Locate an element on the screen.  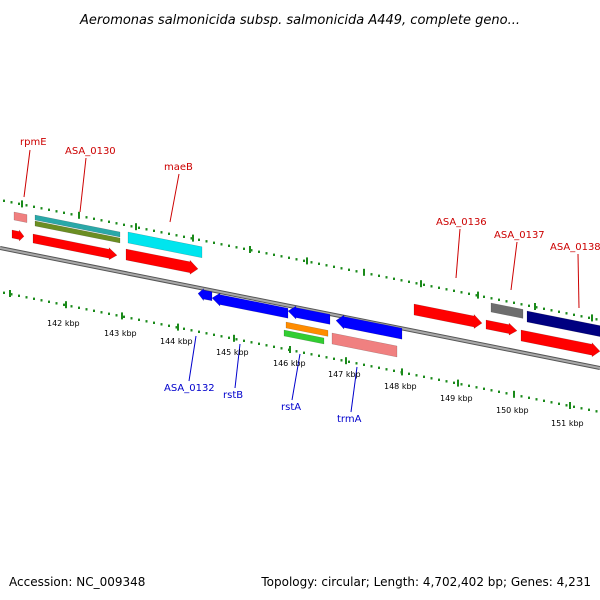
gene-label: maeB is located at coordinates (178, 167).